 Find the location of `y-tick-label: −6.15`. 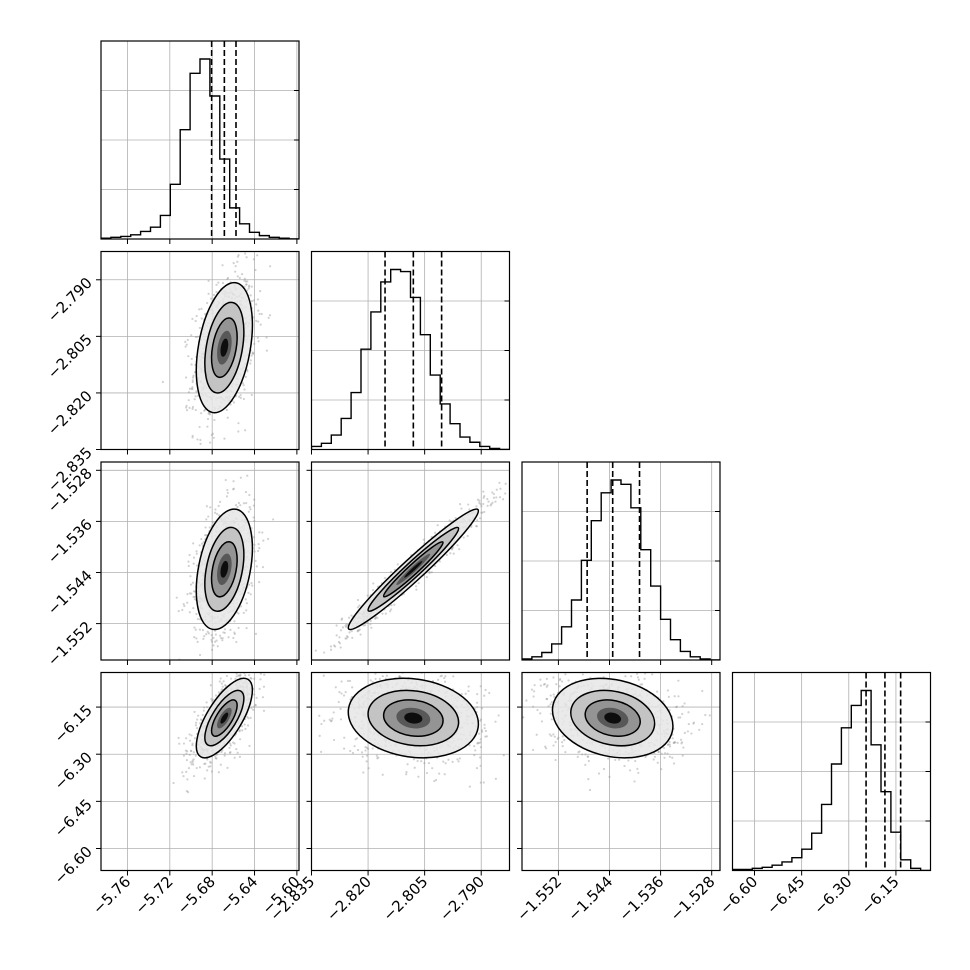

y-tick-label: −6.15 is located at coordinates (73, 723).